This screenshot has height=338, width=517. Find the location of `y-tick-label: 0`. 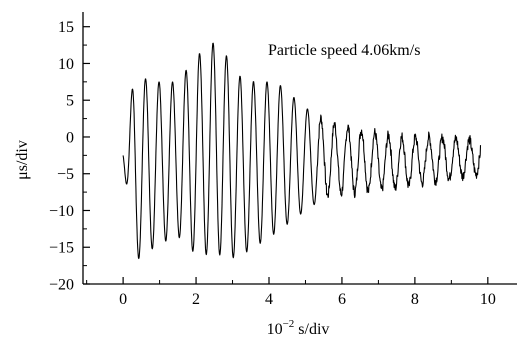

y-tick-label: 0 is located at coordinates (70, 137).